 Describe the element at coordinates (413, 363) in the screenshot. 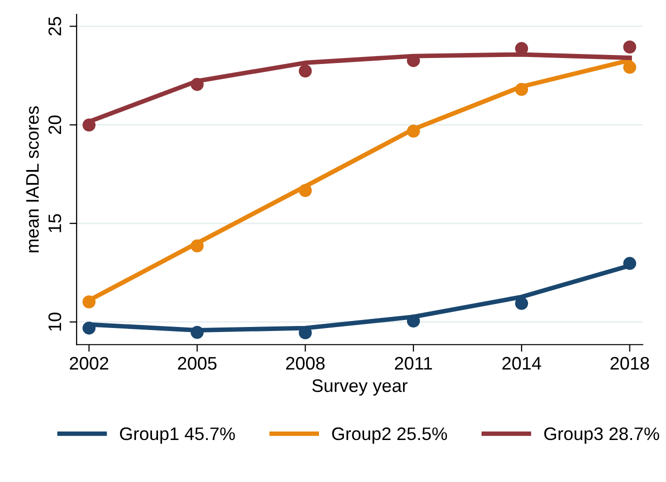

I see `x-tick-label: 2011` at that location.